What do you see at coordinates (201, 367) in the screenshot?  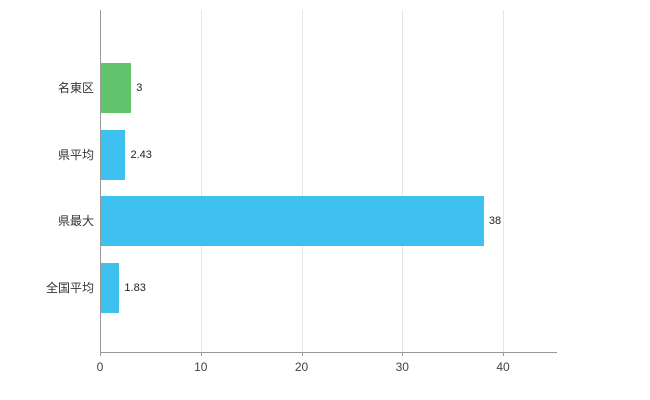 I see `x-tick-label: 10` at bounding box center [201, 367].